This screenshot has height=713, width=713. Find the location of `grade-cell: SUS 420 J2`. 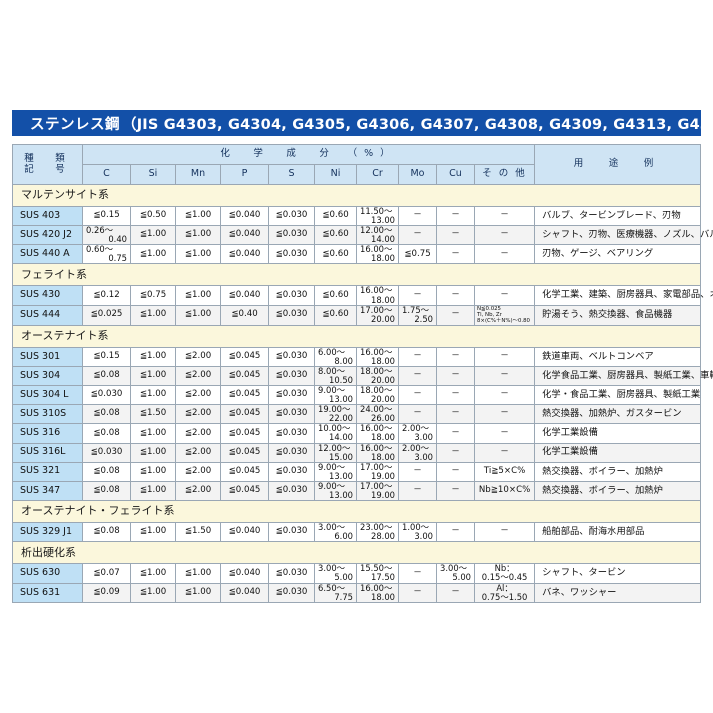

grade-cell: SUS 420 J2 is located at coordinates (47, 235).